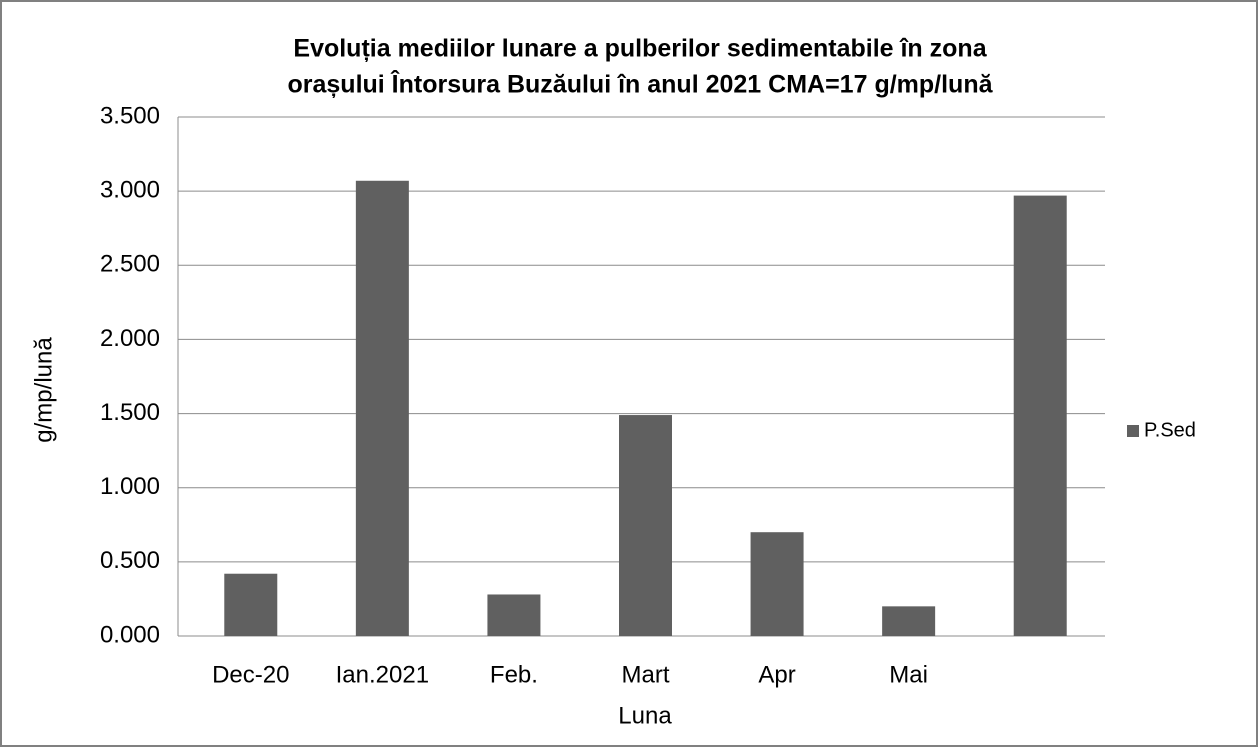 This screenshot has width=1258, height=747. I want to click on legend-label: P.Sed, so click(1170, 430).